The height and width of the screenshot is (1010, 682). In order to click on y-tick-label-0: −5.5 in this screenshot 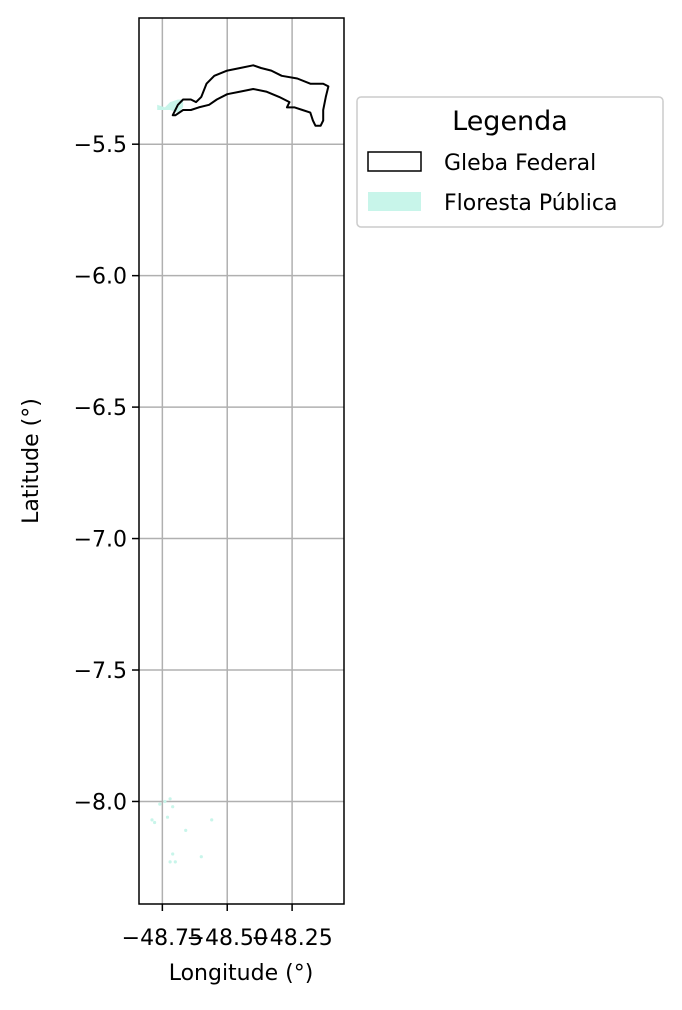, I will do `click(100, 145)`.